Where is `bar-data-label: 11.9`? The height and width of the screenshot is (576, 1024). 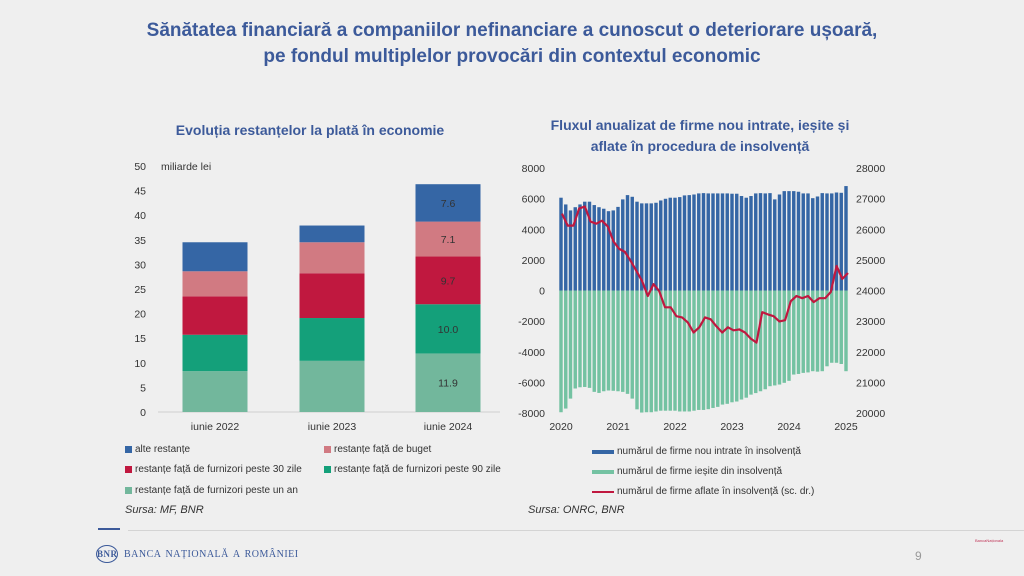
bar-data-label: 11.9 is located at coordinates (448, 384).